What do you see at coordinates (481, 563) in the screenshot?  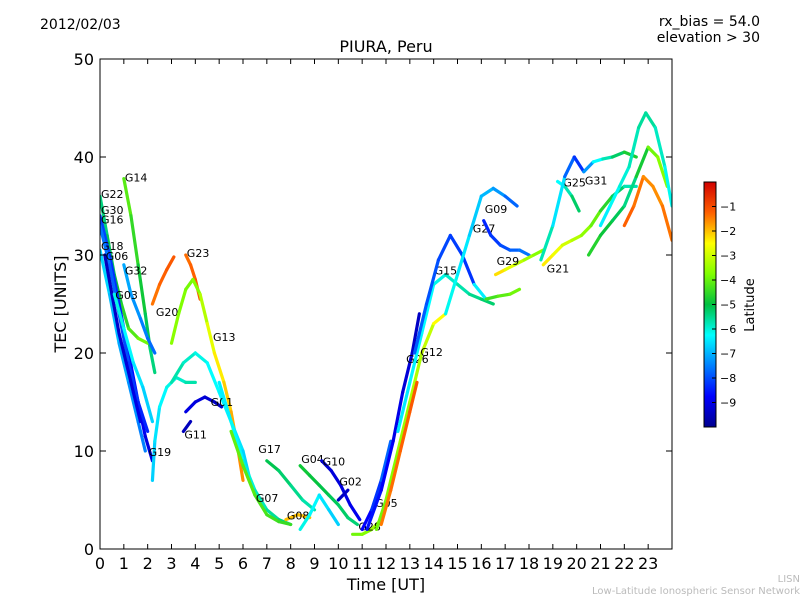 I see `x-tick-label: 16` at bounding box center [481, 563].